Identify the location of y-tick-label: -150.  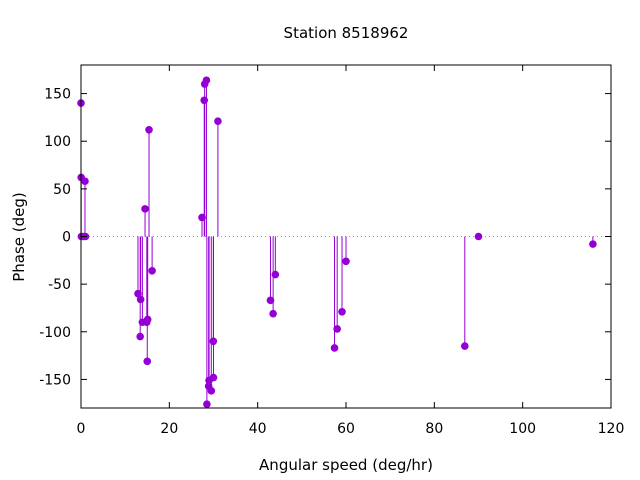
(55, 380).